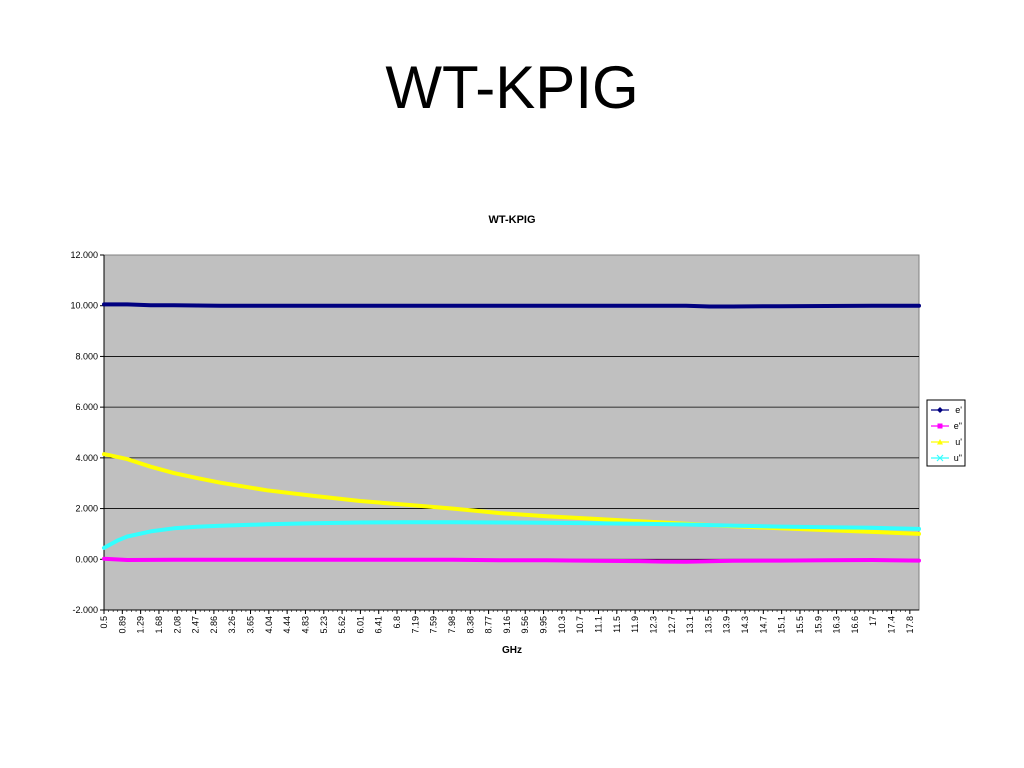 Image resolution: width=1024 pixels, height=768 pixels. What do you see at coordinates (910, 625) in the screenshot?
I see `x-tick-label: 17.8` at bounding box center [910, 625].